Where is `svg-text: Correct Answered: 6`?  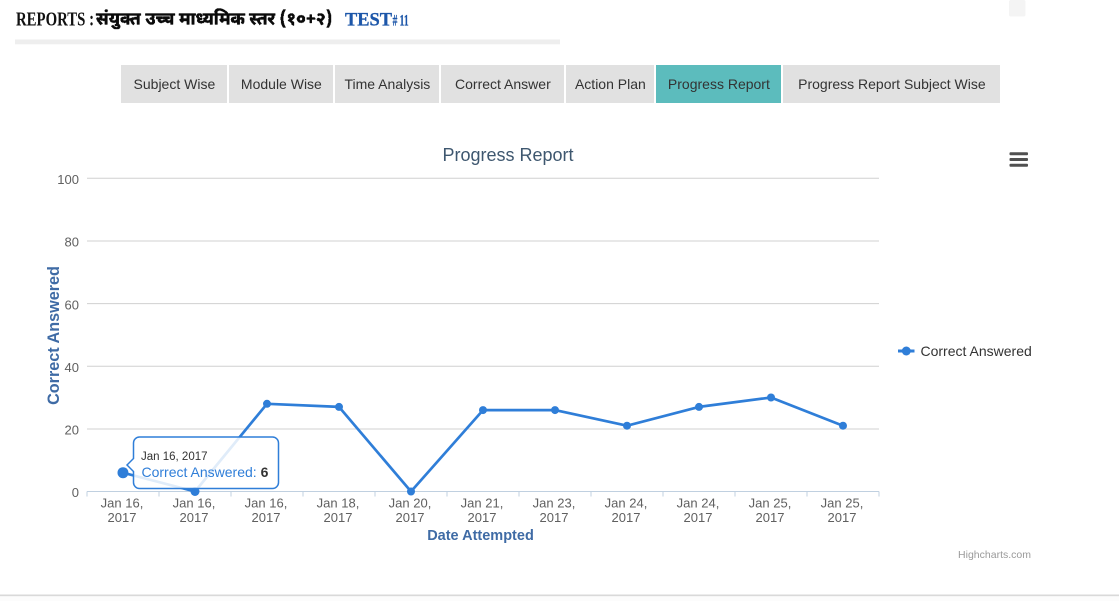
svg-text: Correct Answered: 6 is located at coordinates (205, 472).